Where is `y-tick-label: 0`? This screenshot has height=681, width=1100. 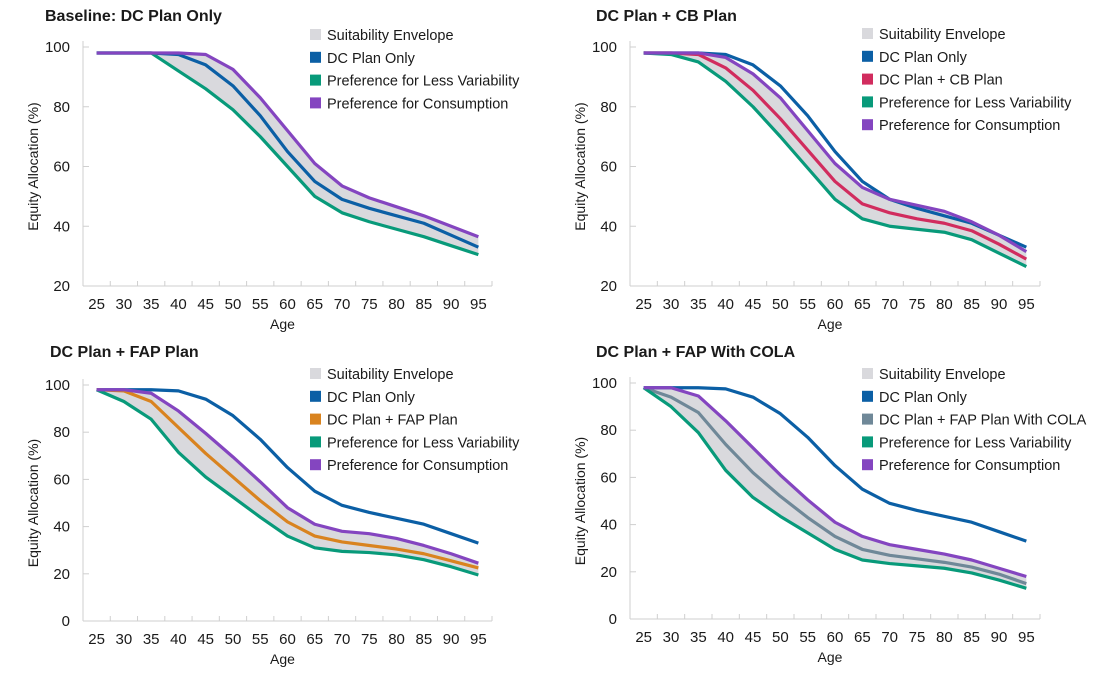 y-tick-label: 0 is located at coordinates (66, 621).